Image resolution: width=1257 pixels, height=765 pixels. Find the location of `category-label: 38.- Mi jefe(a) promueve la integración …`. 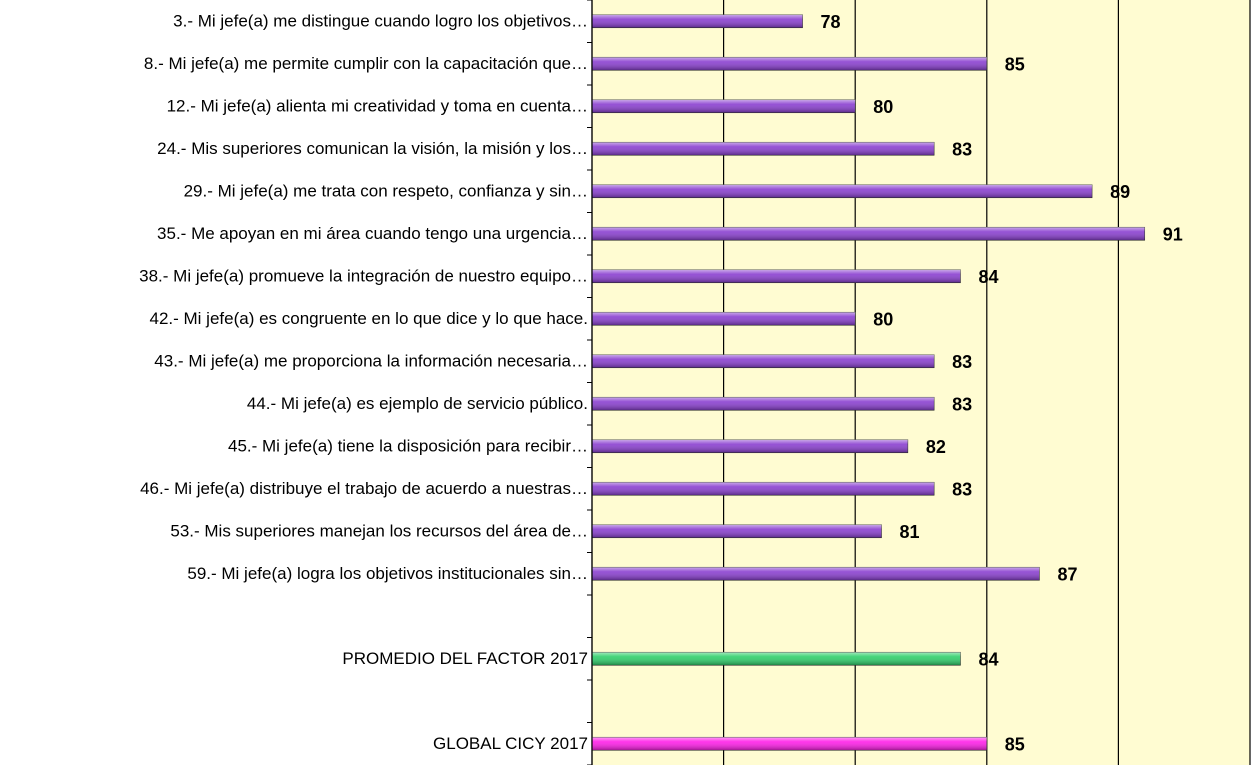

category-label: 38.- Mi jefe(a) promueve la integración … is located at coordinates (363, 276).